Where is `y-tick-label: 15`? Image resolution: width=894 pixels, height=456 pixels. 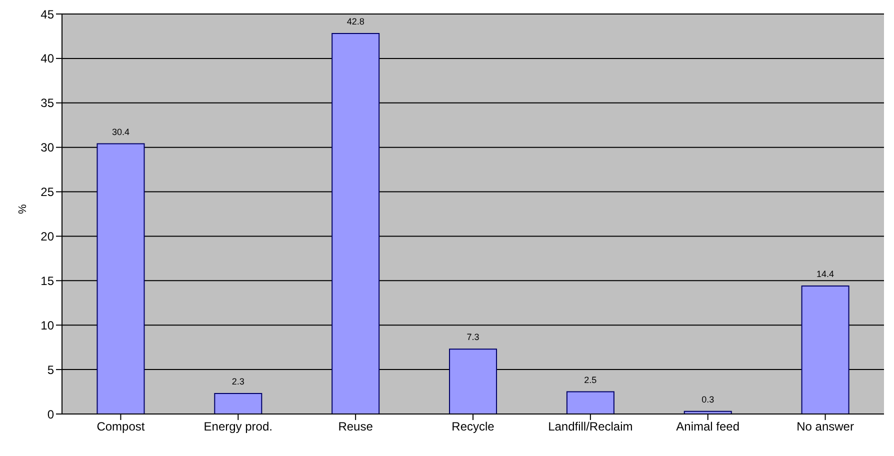
y-tick-label: 15 is located at coordinates (47, 281).